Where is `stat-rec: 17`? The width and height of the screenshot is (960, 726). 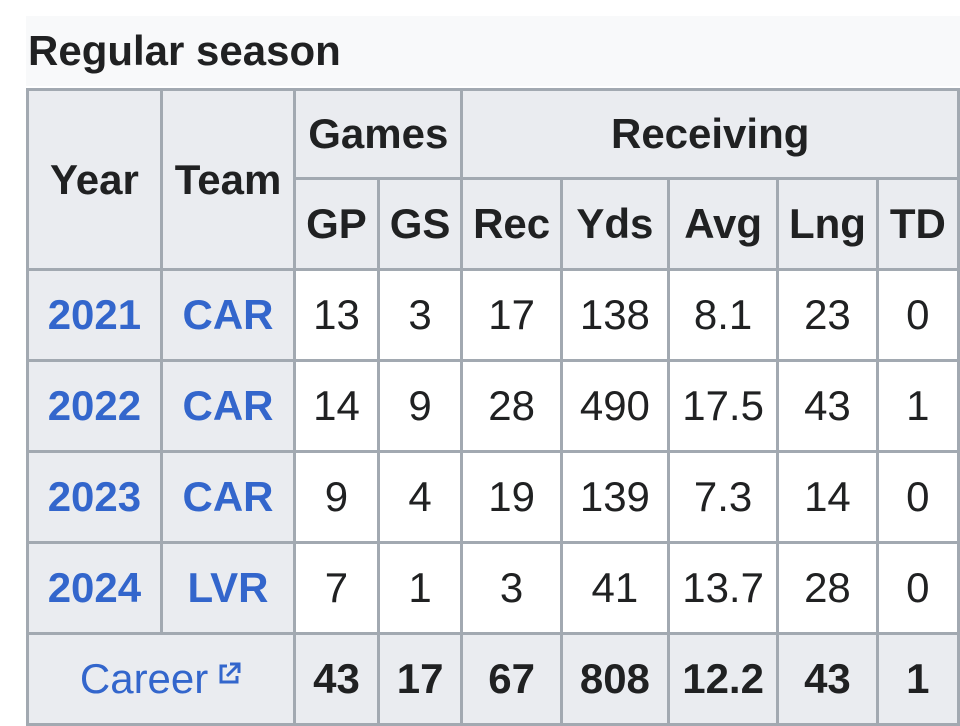
stat-rec: 17 is located at coordinates (511, 315).